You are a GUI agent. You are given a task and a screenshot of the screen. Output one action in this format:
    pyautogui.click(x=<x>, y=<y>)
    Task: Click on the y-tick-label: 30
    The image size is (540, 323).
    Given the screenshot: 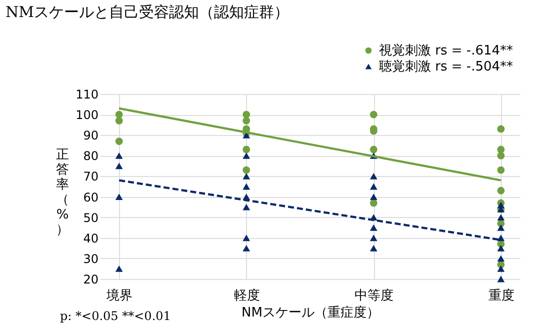 What is the action you would take?
    pyautogui.click(x=90, y=259)
    